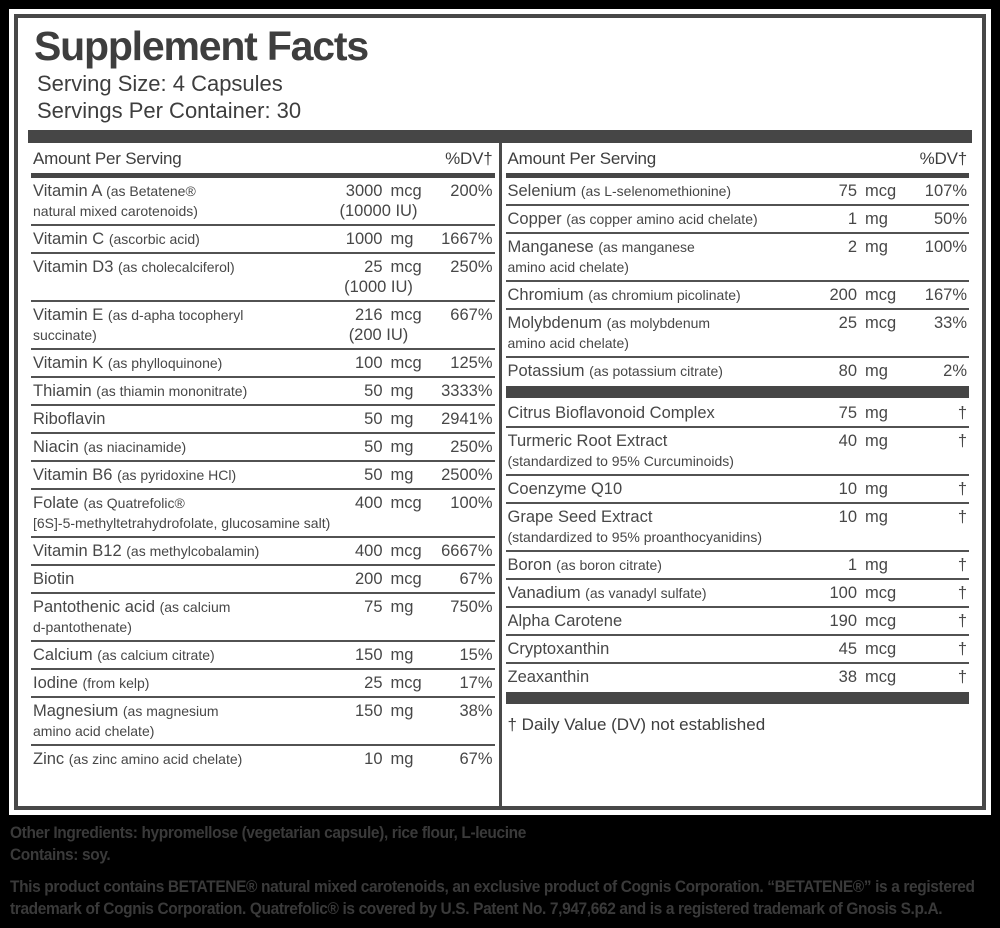 This screenshot has height=928, width=1000. Describe the element at coordinates (180, 551) in the screenshot. I see `nutrient-name: Vitamin B12 (as methylcobalamin)` at that location.